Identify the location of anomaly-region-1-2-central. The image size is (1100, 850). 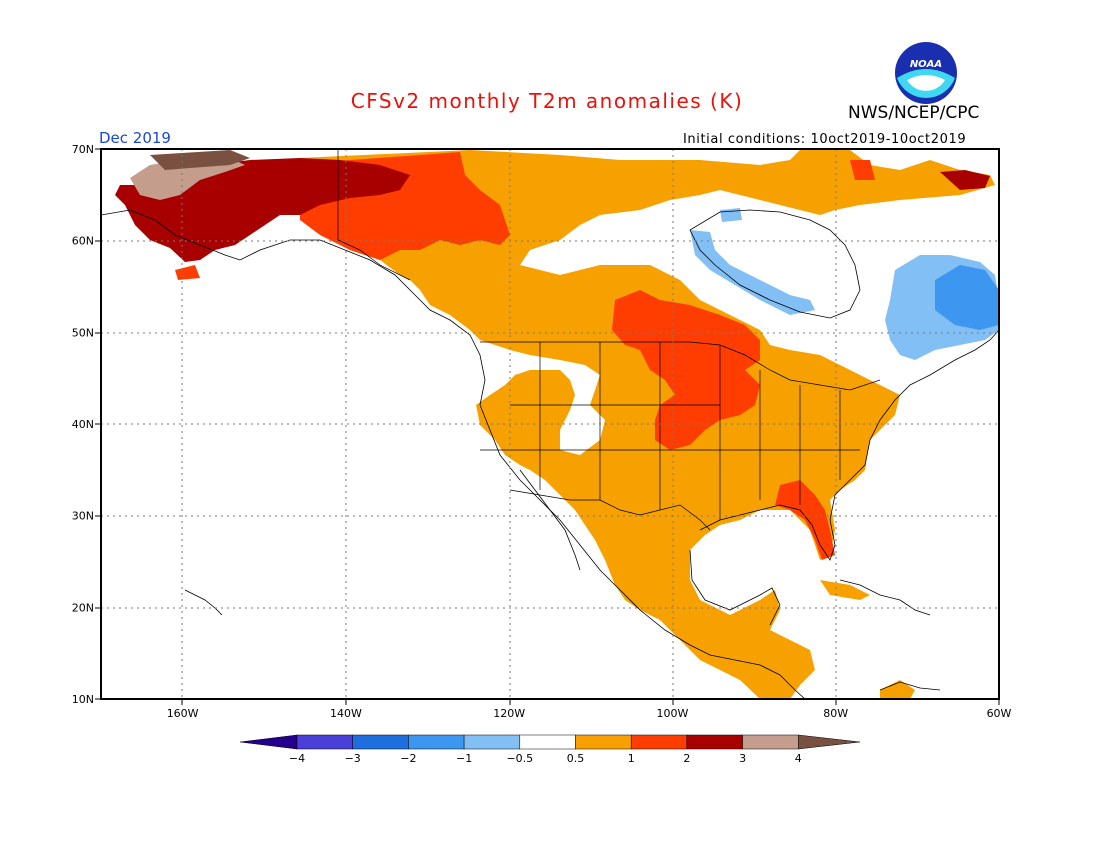
(686, 370).